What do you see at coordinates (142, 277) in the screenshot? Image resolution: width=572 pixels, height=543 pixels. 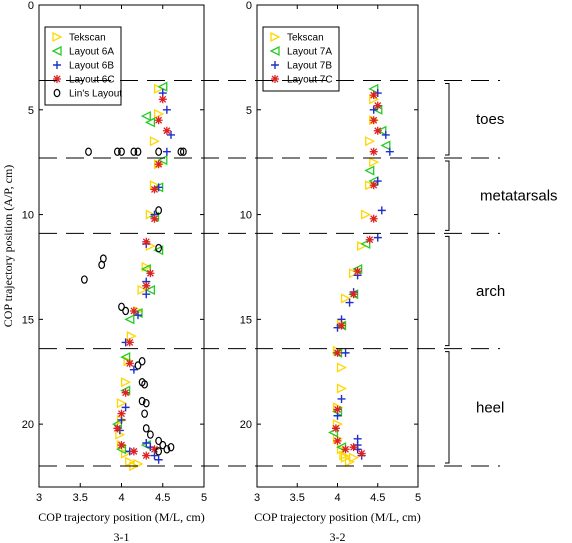 I see `series-layout-6c` at bounding box center [142, 277].